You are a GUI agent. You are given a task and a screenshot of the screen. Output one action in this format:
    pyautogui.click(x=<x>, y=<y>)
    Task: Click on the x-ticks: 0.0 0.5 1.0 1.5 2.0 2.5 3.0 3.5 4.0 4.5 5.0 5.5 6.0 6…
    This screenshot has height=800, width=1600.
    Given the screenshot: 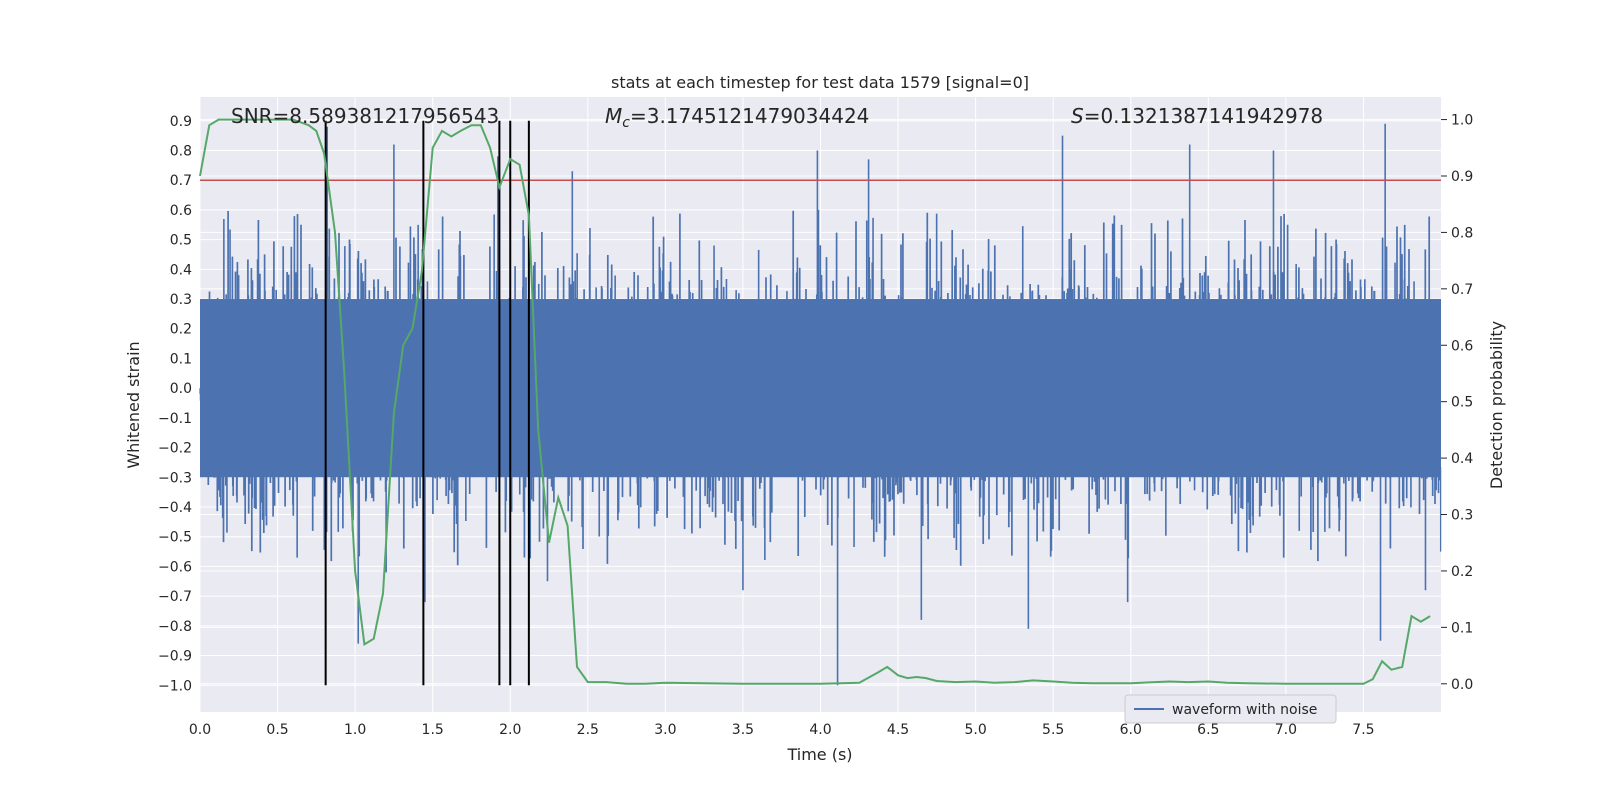 What is the action you would take?
    pyautogui.click(x=782, y=730)
    